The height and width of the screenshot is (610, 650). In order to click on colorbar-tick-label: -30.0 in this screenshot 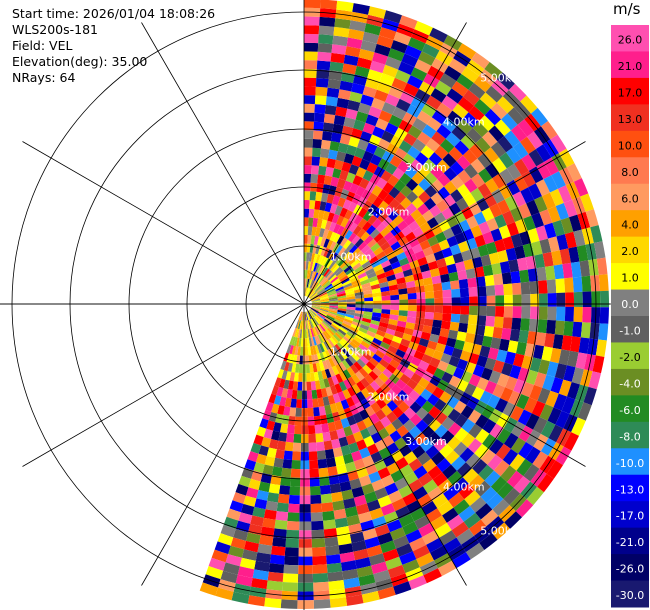, I will do `click(630, 595)`.